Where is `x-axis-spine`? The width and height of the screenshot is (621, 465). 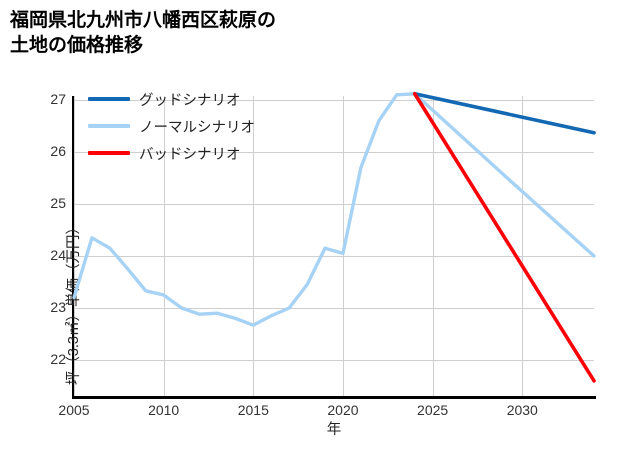
x-axis-spine is located at coordinates (334, 397).